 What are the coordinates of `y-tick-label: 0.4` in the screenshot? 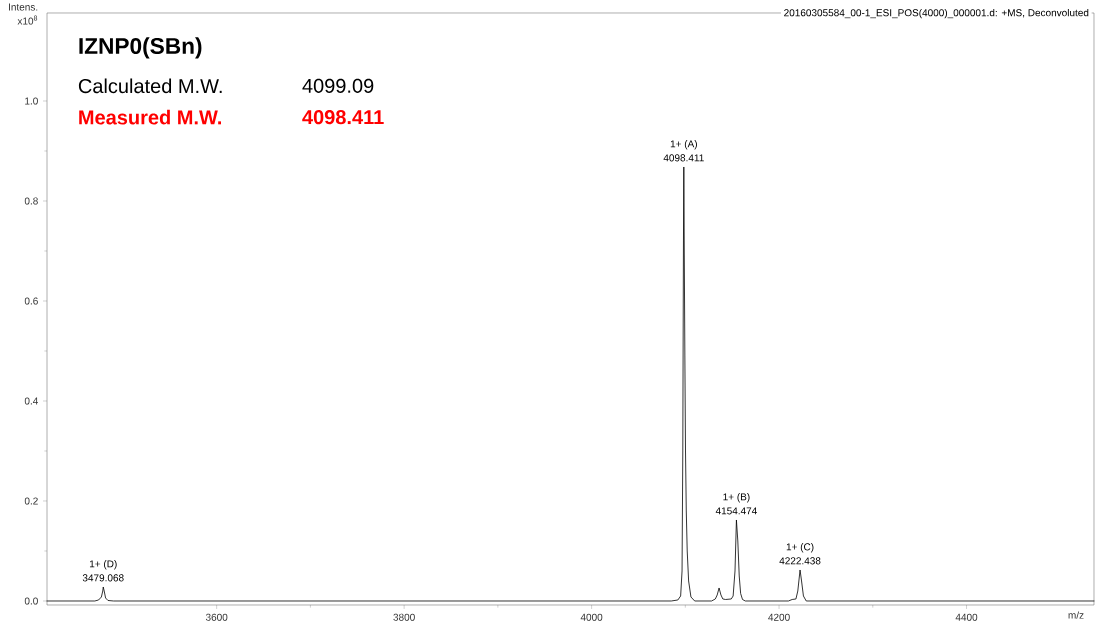 It's located at (31, 401).